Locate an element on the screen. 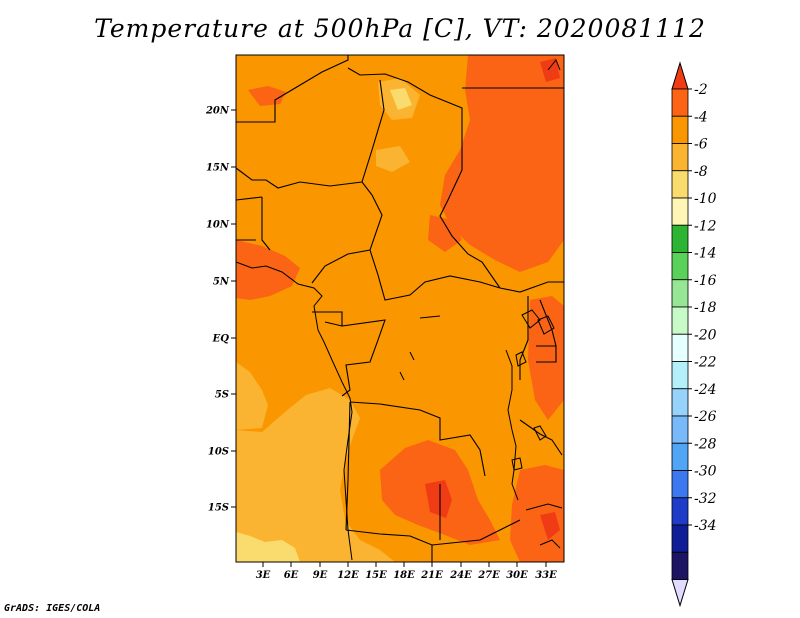 This screenshot has width=800, height=618. temperature-field-cool-southwest is located at coordinates (315, 475).